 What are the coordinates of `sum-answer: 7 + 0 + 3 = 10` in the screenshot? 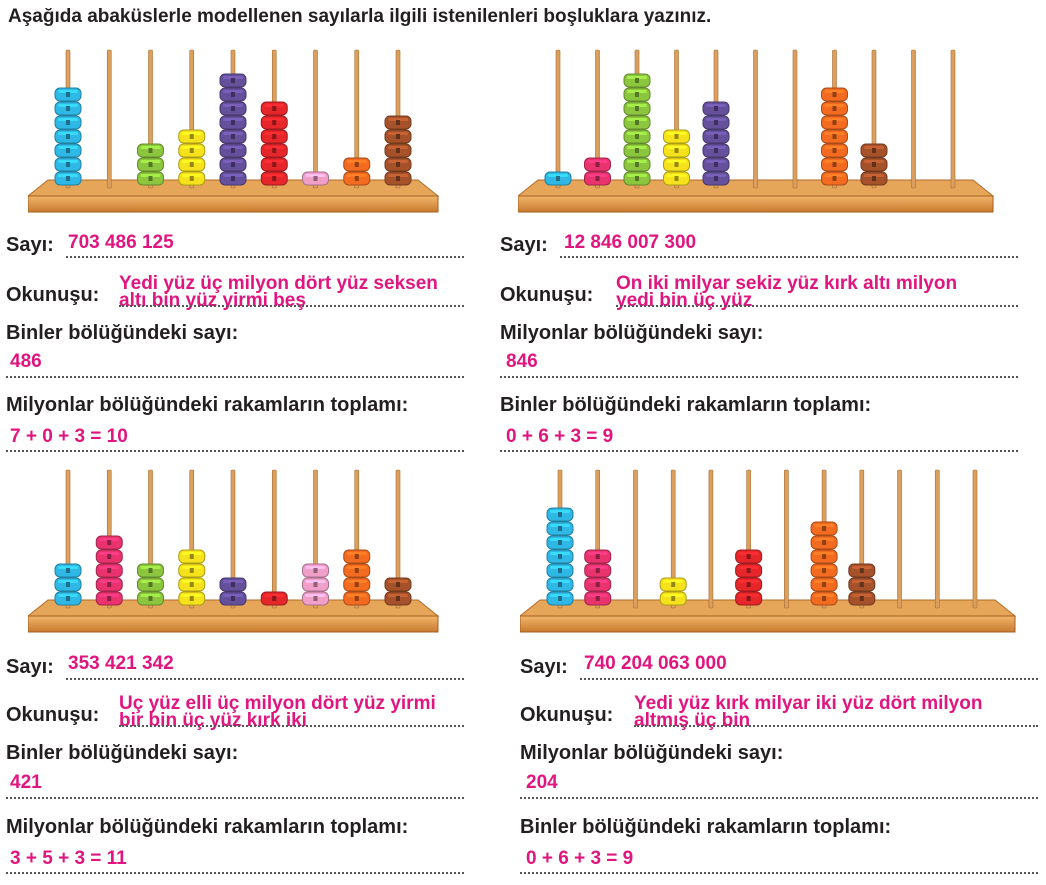 It's located at (69, 436).